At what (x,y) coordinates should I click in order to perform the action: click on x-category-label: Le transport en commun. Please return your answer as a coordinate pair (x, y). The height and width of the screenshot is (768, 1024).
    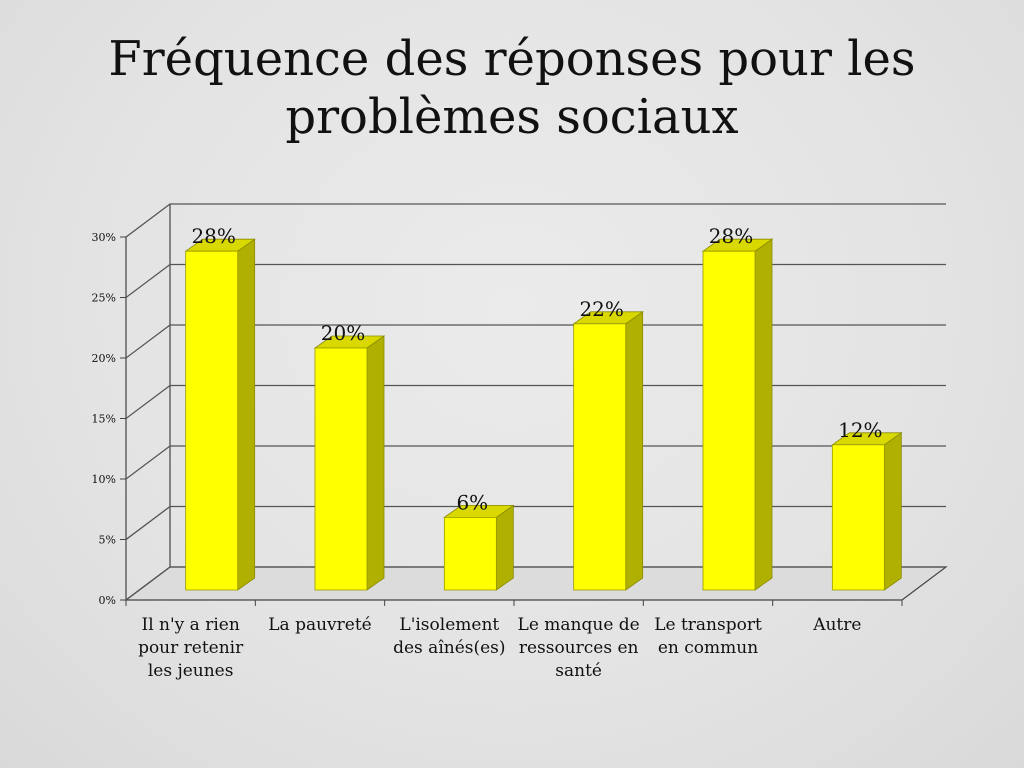
    Looking at the image, I should click on (708, 636).